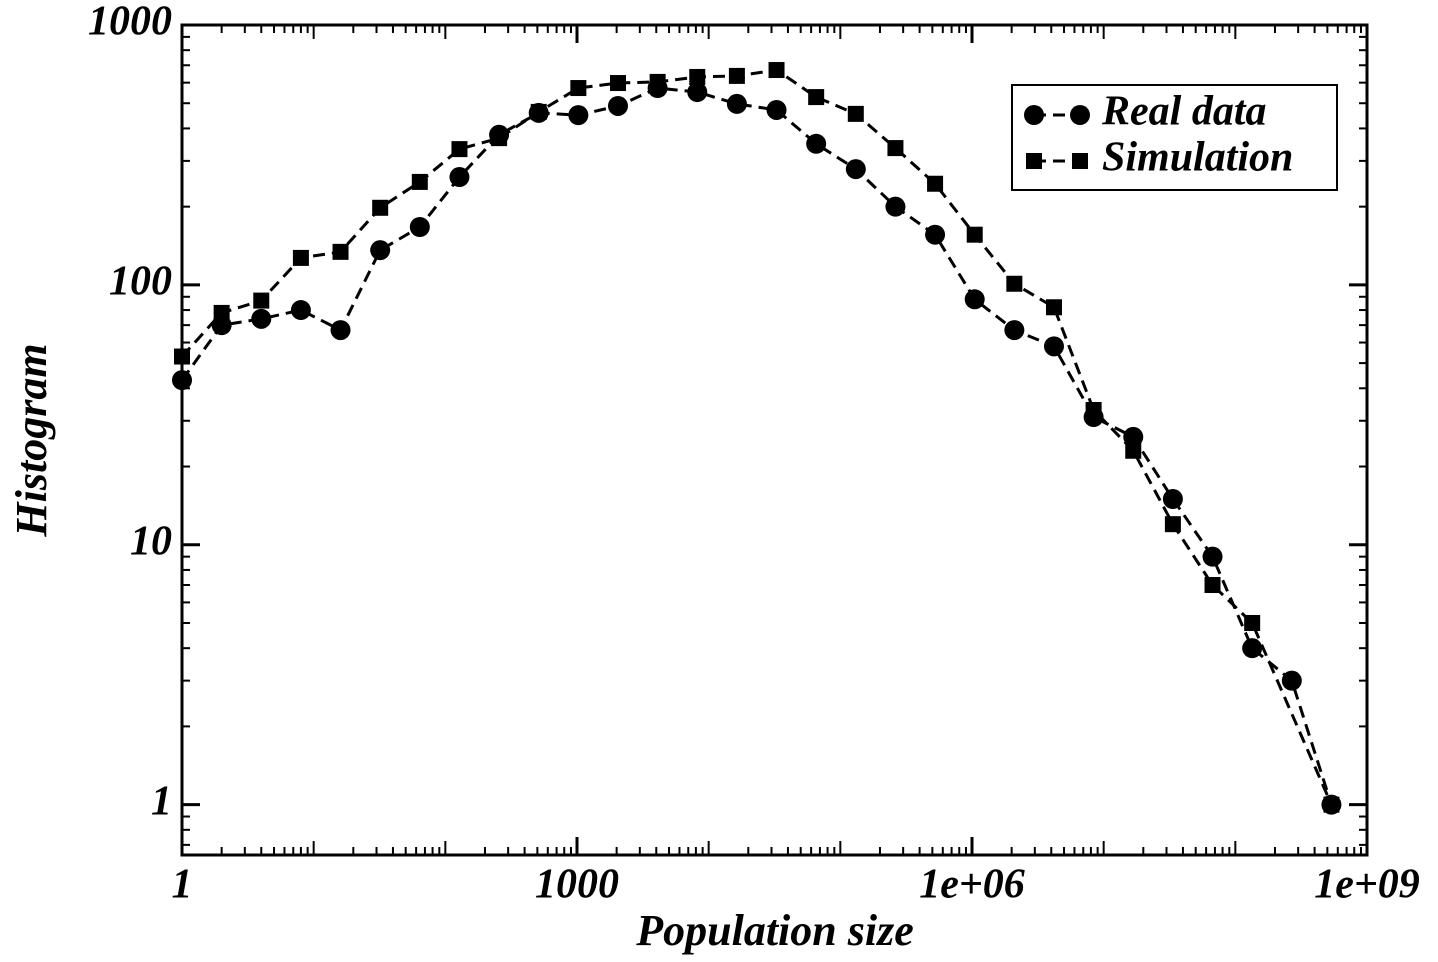 The width and height of the screenshot is (1438, 962). What do you see at coordinates (1197, 158) in the screenshot?
I see `legend-label: Simulation` at bounding box center [1197, 158].